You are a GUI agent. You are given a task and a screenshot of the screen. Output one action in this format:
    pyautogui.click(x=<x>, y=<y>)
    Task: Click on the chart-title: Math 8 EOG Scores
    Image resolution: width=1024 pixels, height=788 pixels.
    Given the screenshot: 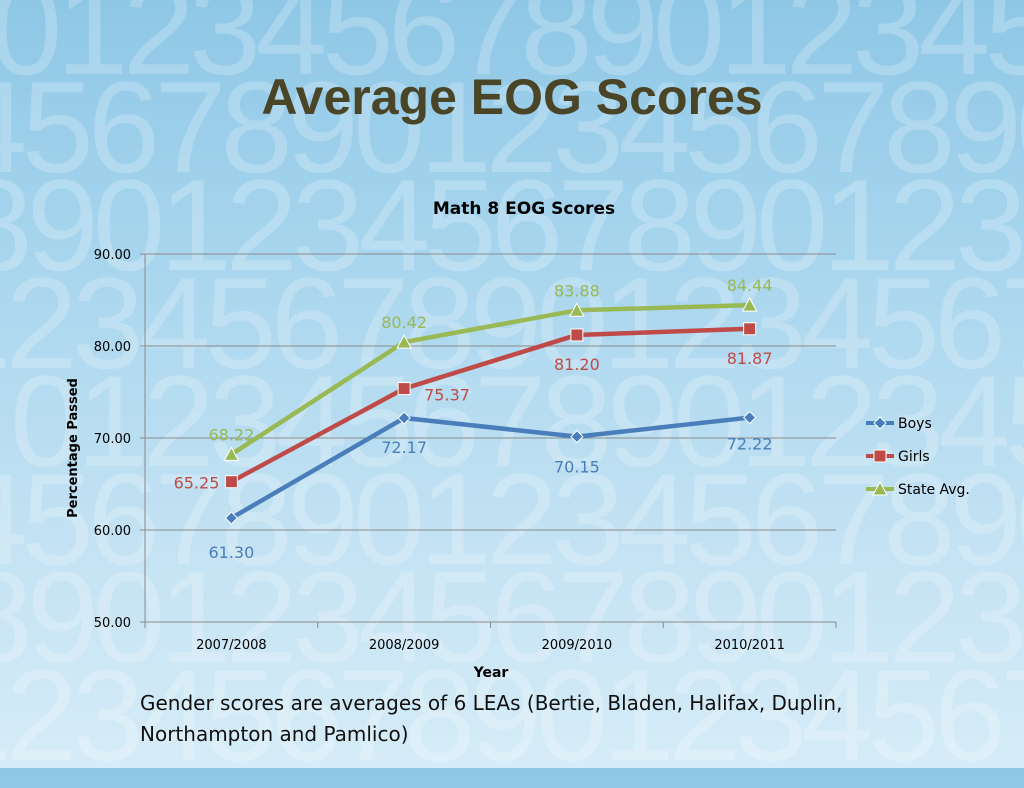 What is the action you would take?
    pyautogui.click(x=524, y=209)
    